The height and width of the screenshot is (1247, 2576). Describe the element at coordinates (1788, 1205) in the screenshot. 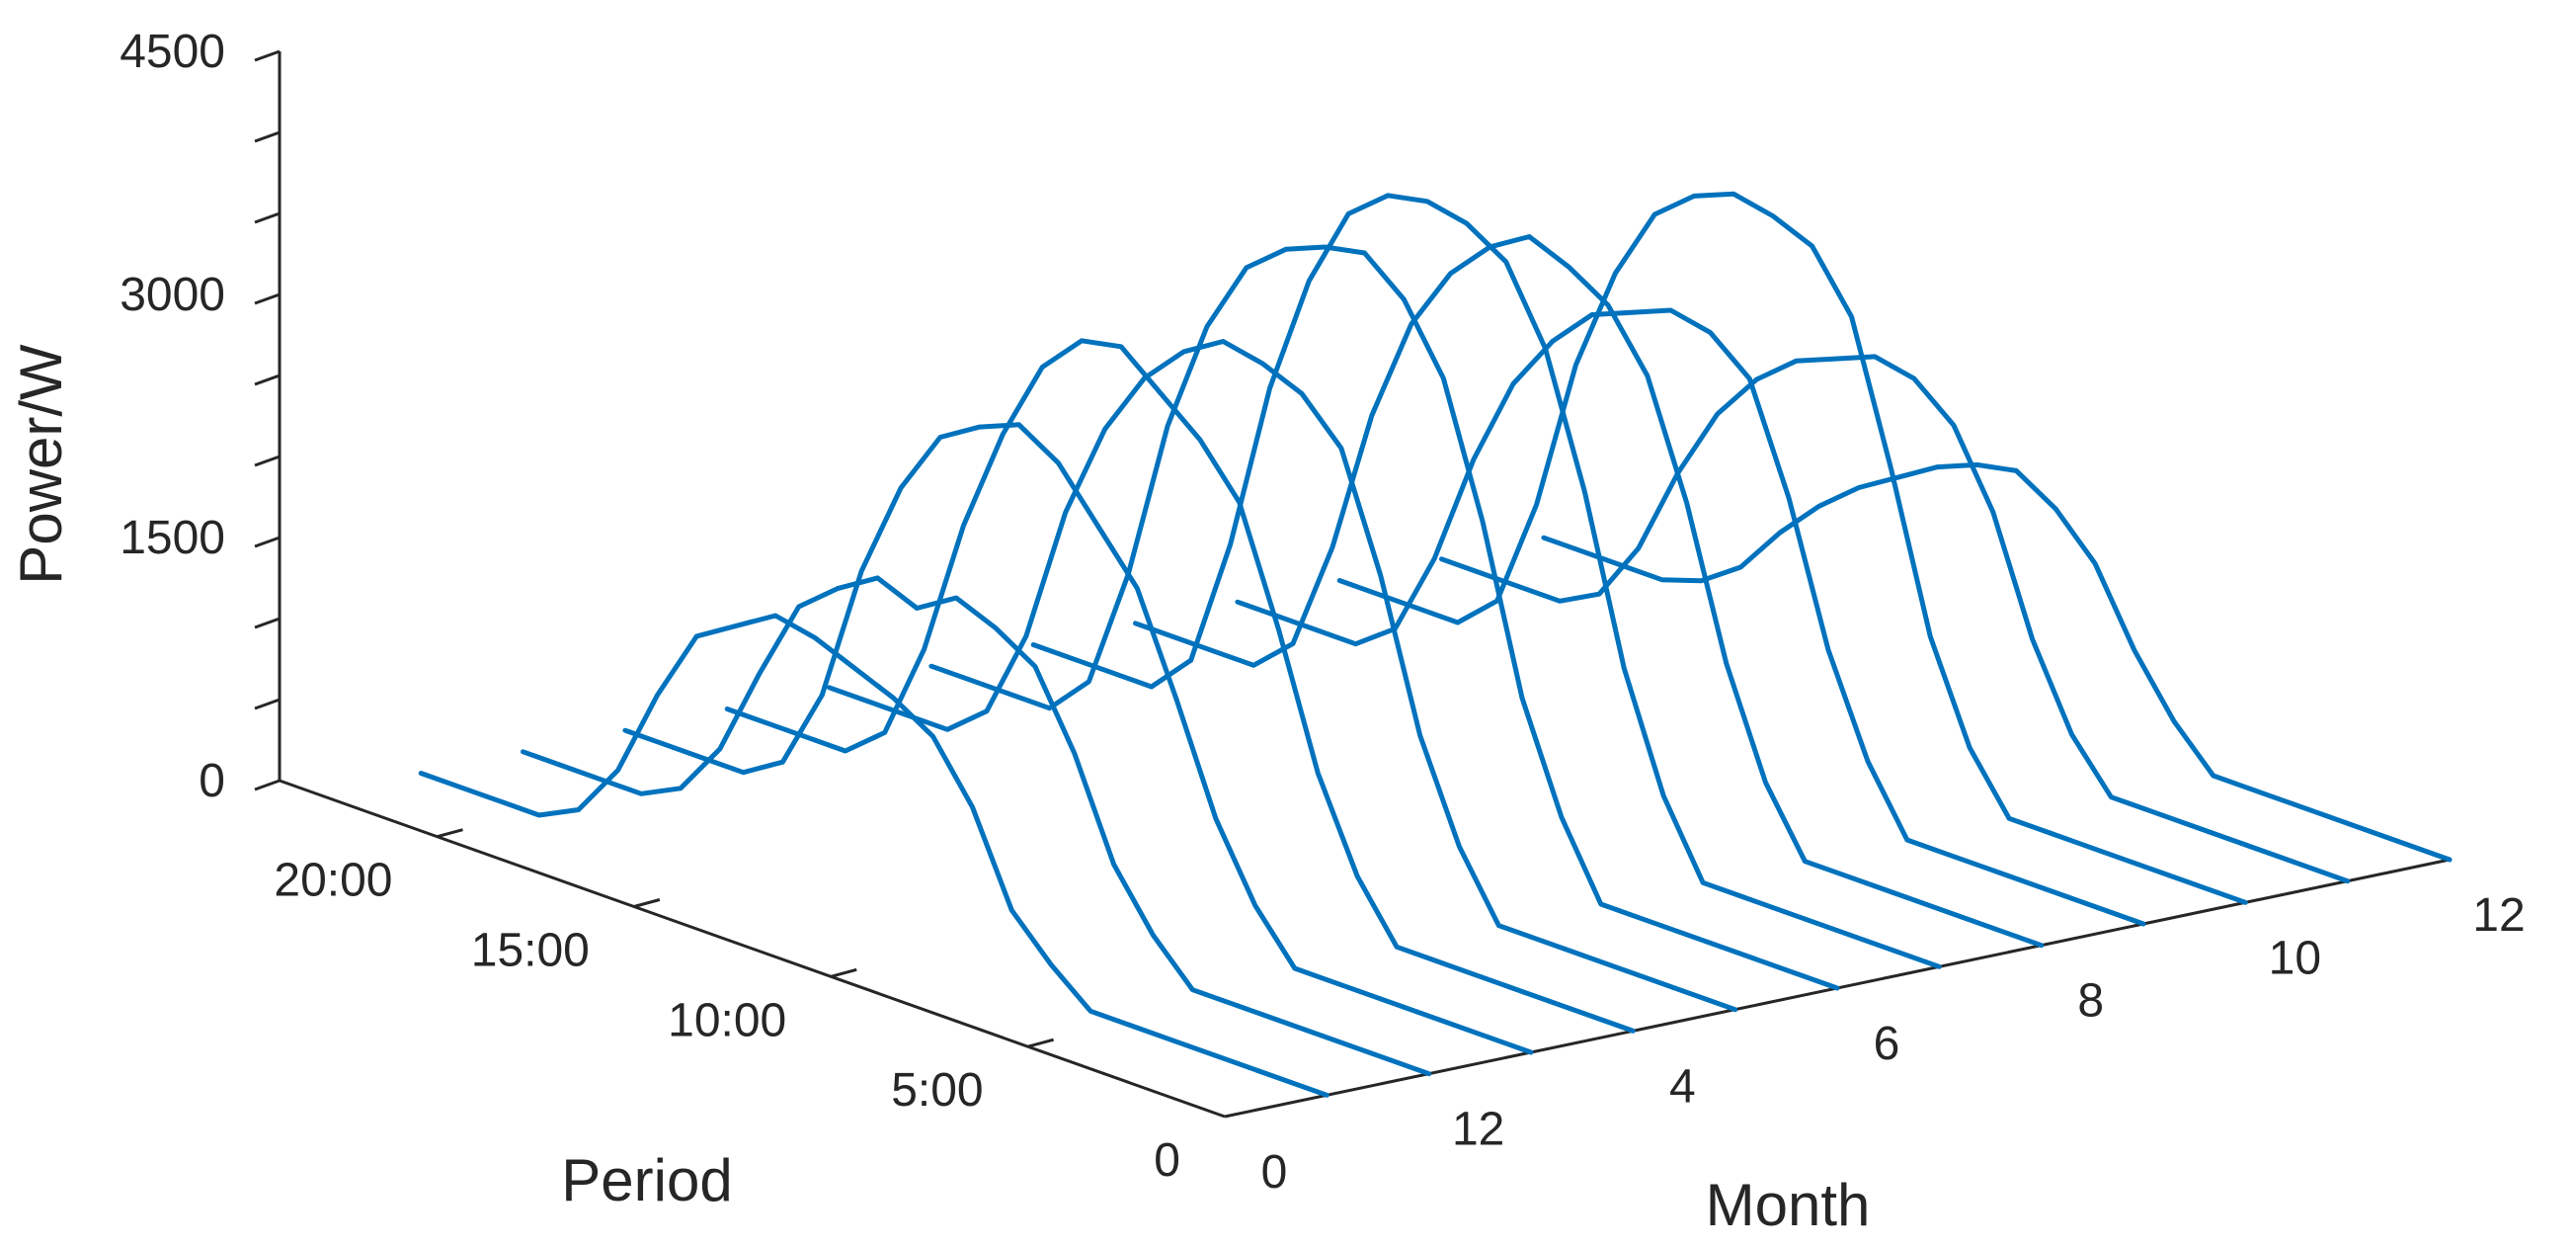

I see `month-axis-title: Month` at that location.